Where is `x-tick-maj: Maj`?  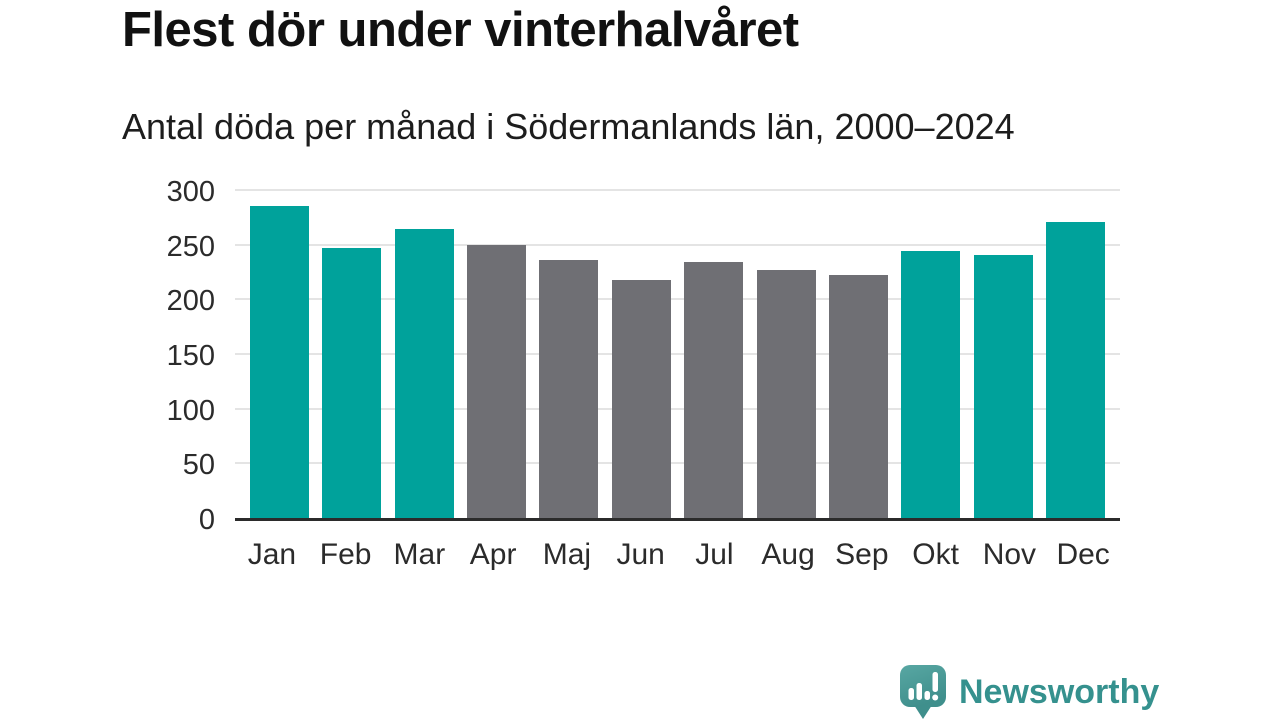 x-tick-maj: Maj is located at coordinates (567, 554).